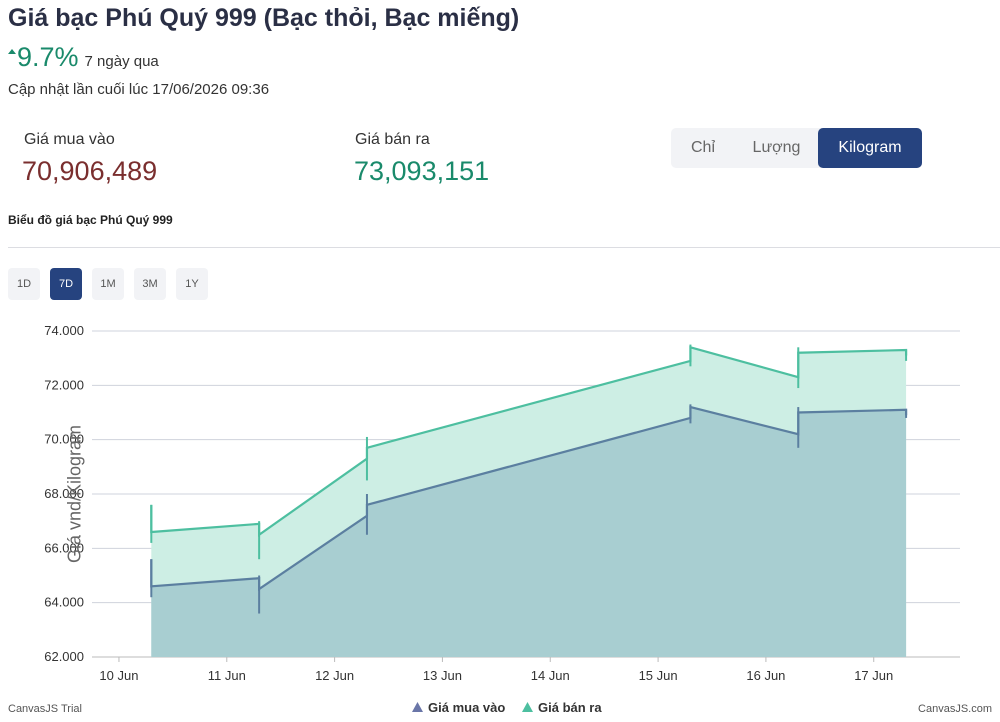 This screenshot has height=722, width=1000. Describe the element at coordinates (45, 709) in the screenshot. I see `credit-left: CanvasJS Trial` at that location.